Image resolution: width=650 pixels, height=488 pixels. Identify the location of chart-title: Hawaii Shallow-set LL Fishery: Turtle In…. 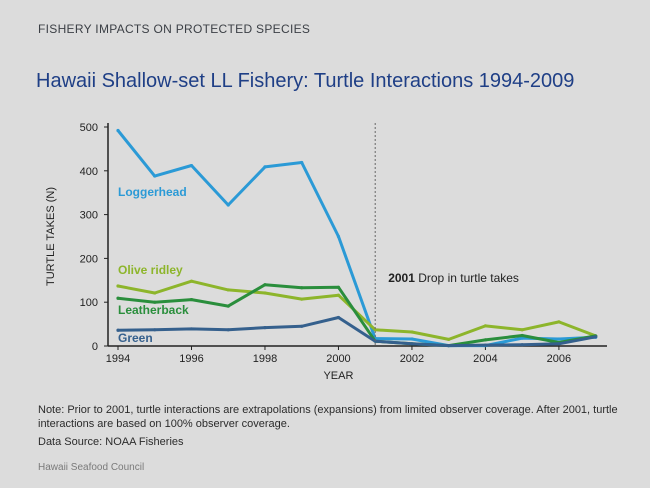
(305, 81).